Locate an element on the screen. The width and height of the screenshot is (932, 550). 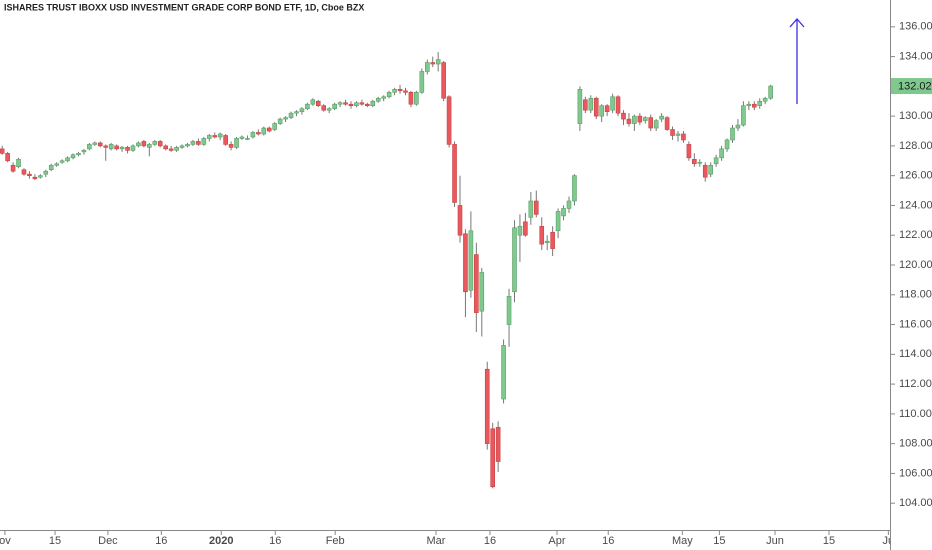
x-tick-label: ov is located at coordinates (5, 541).